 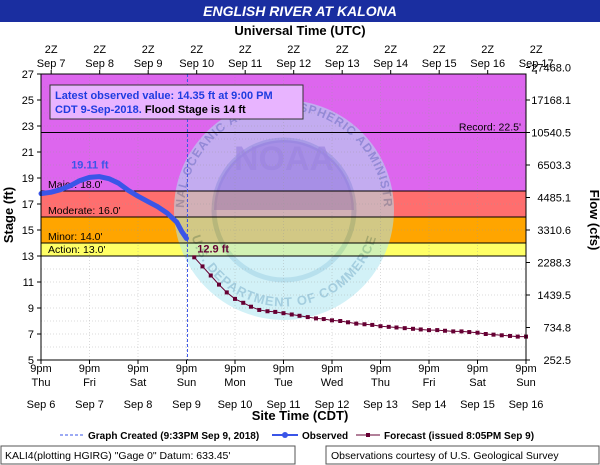 I want to click on utc-tick-date: Sep 13, so click(x=342, y=64).